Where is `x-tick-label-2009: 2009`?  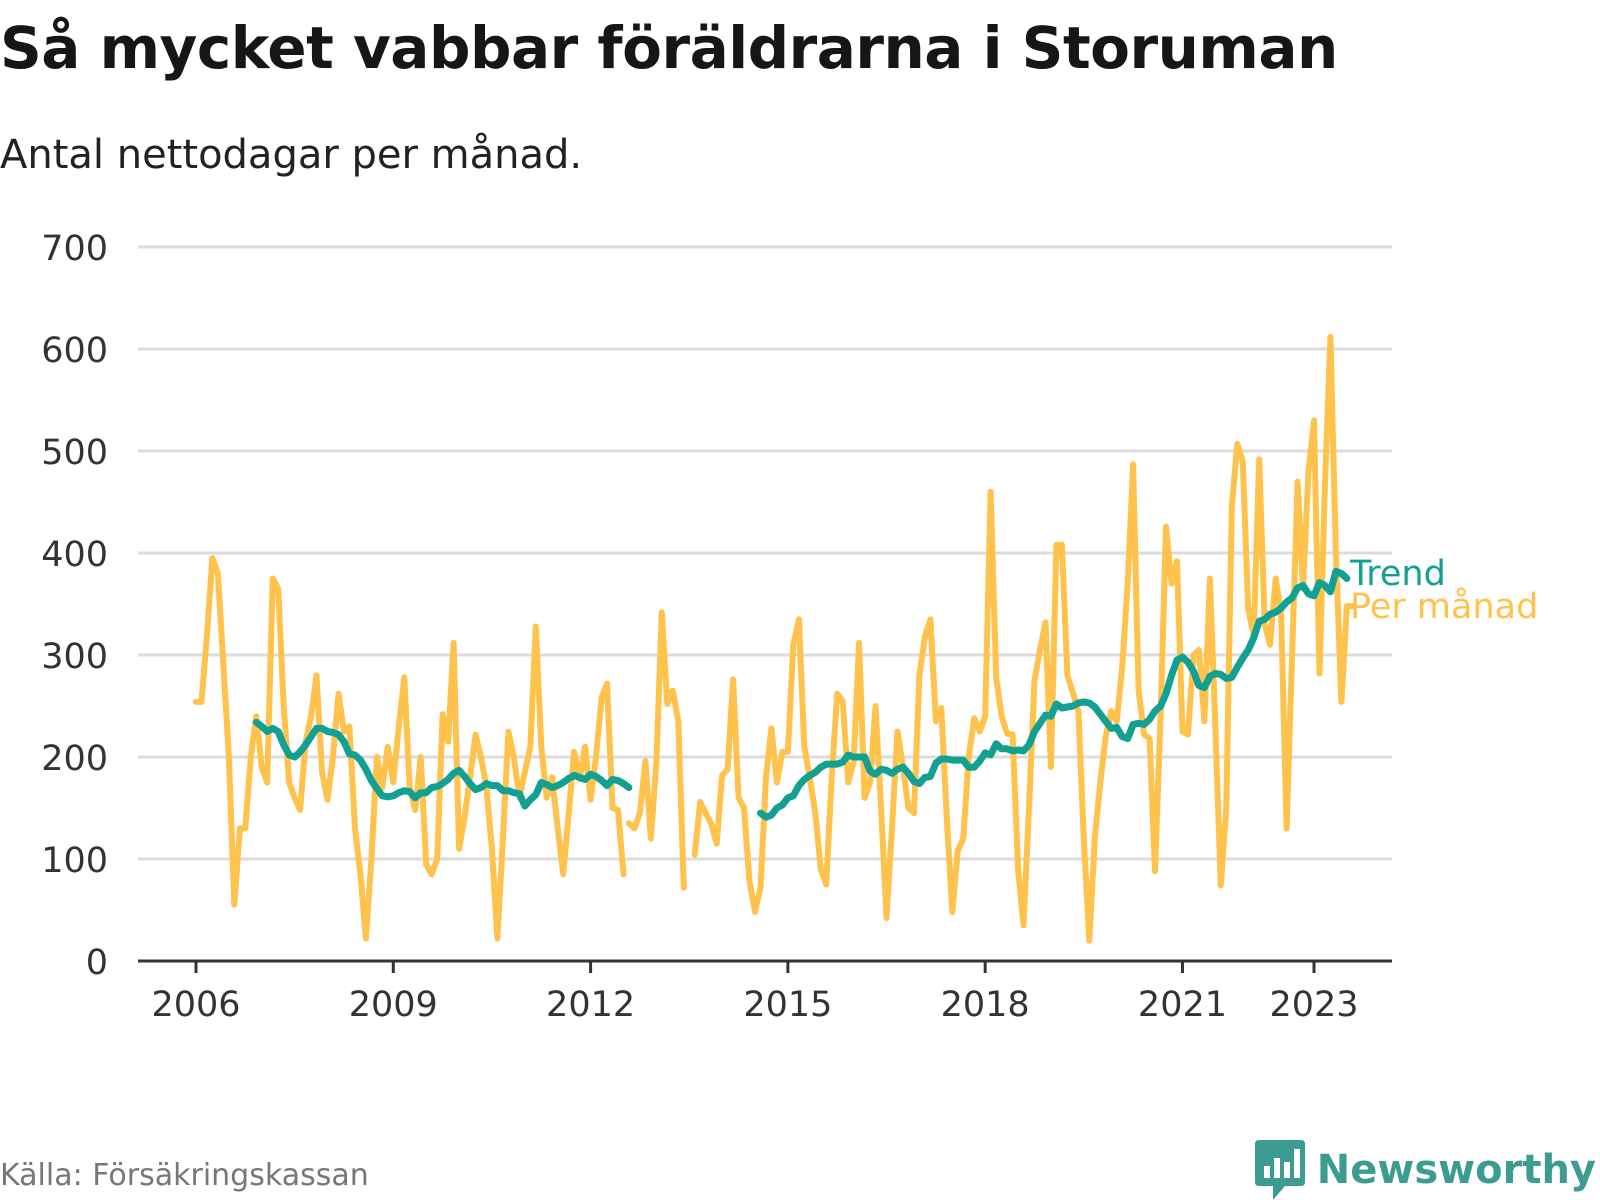 x-tick-label-2009: 2009 is located at coordinates (393, 1005).